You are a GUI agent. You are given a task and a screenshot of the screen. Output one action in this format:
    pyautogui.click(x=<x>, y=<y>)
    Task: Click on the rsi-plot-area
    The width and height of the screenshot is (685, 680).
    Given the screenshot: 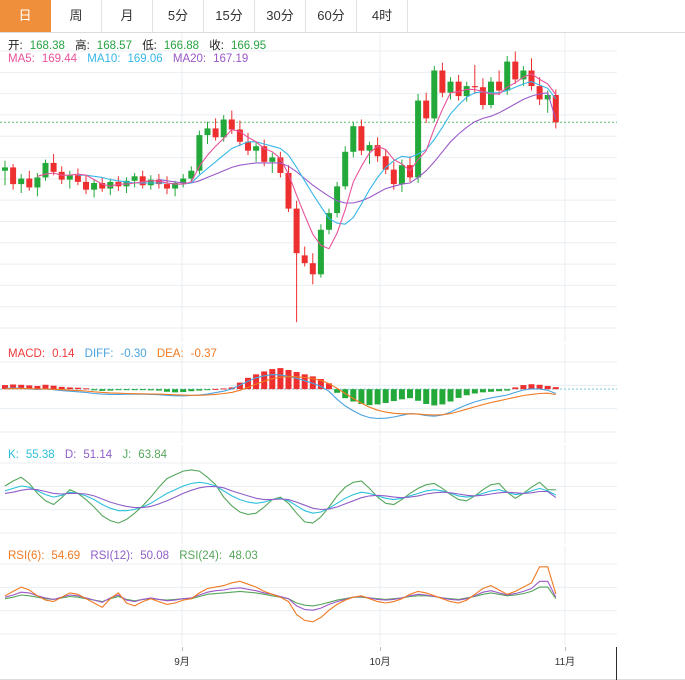 What is the action you would take?
    pyautogui.click(x=308, y=595)
    